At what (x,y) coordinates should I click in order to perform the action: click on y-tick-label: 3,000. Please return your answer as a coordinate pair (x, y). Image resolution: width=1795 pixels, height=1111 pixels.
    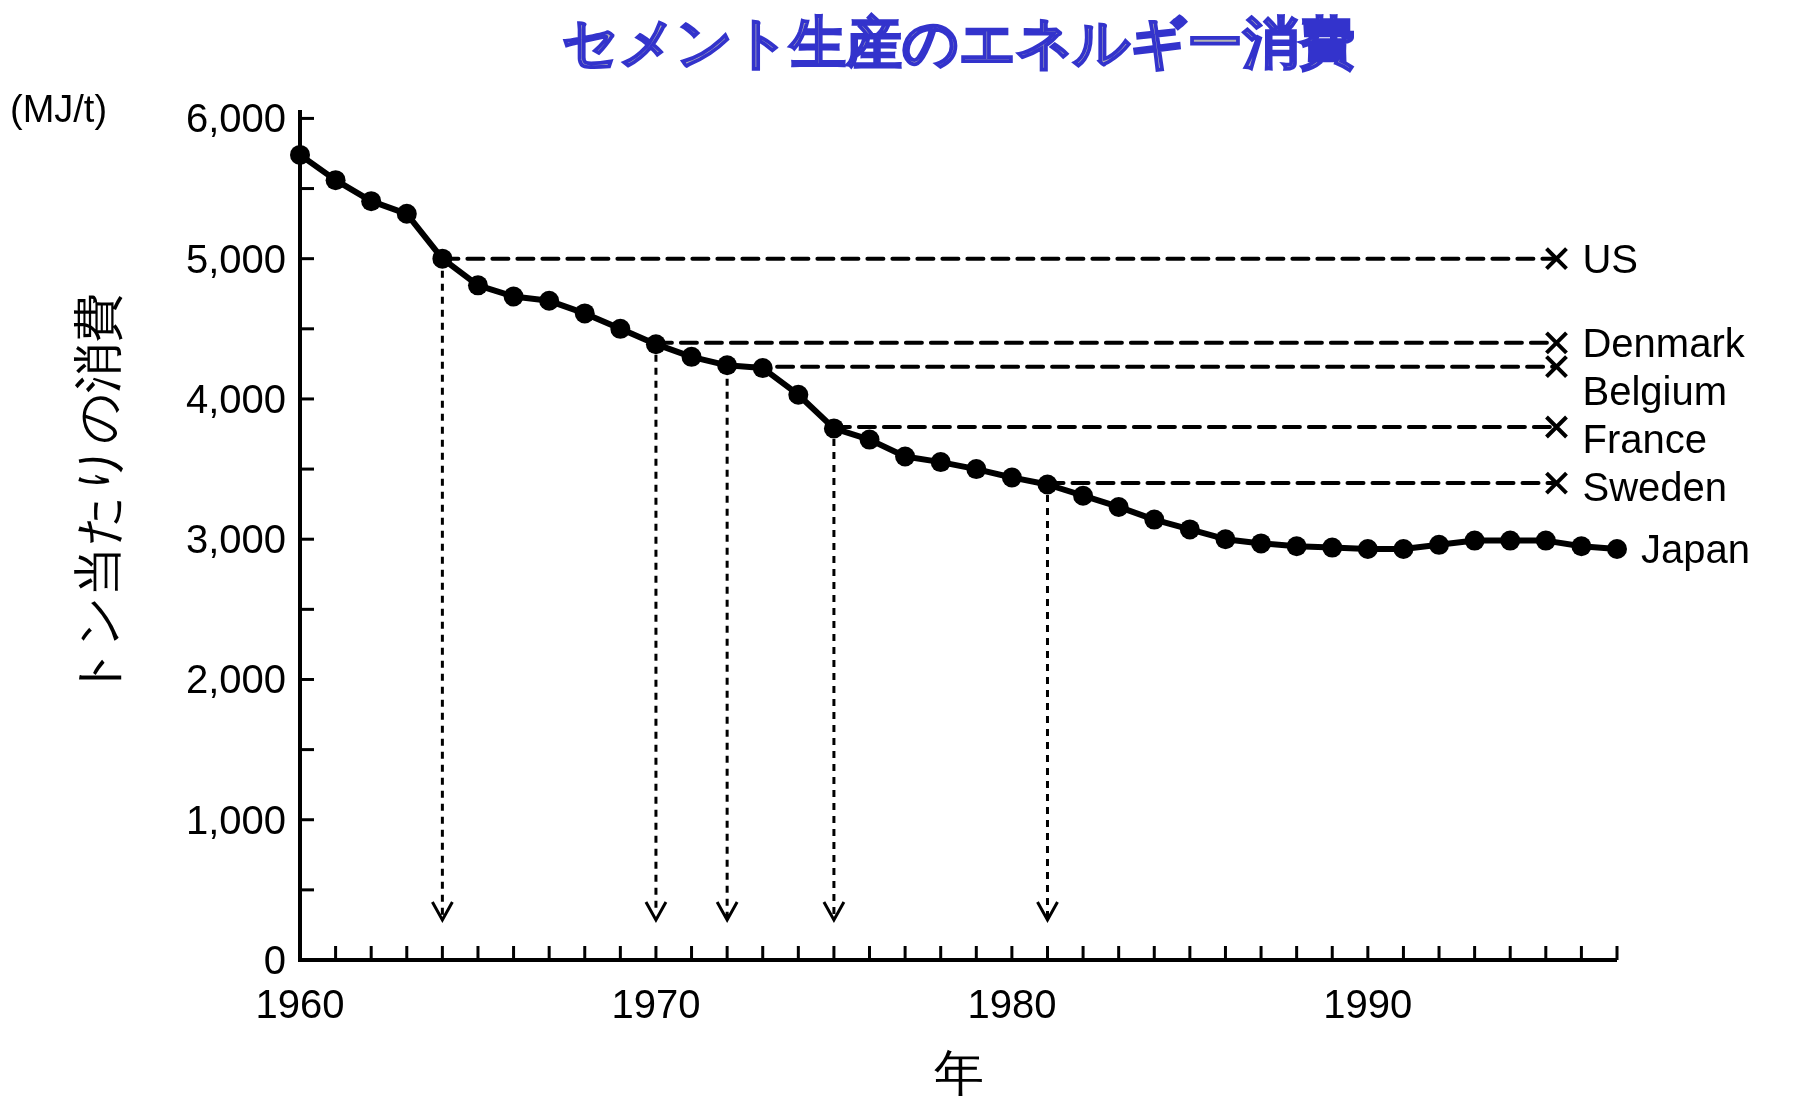
    Looking at the image, I should click on (235, 539).